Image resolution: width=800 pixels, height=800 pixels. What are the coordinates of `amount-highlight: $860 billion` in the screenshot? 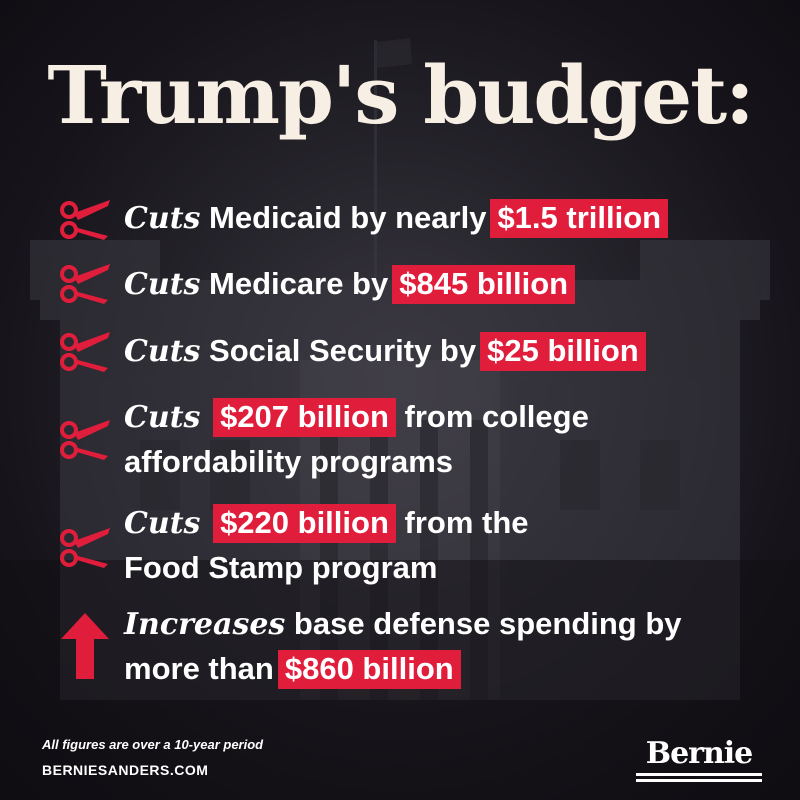 It's located at (369, 669).